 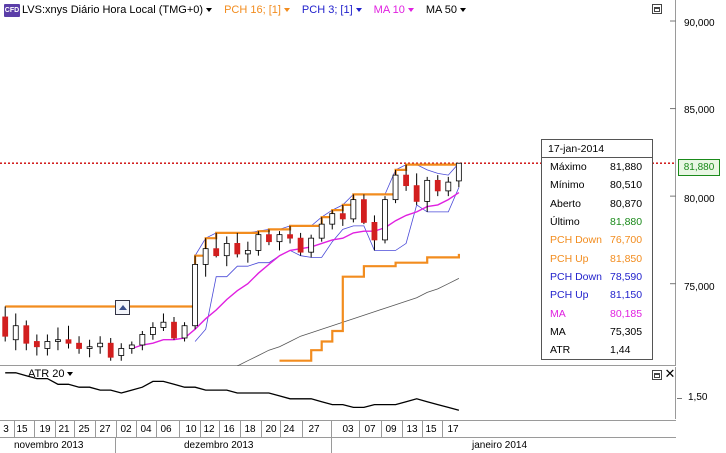 I want to click on tooltip-row: Aberto 80,870, so click(x=597, y=204).